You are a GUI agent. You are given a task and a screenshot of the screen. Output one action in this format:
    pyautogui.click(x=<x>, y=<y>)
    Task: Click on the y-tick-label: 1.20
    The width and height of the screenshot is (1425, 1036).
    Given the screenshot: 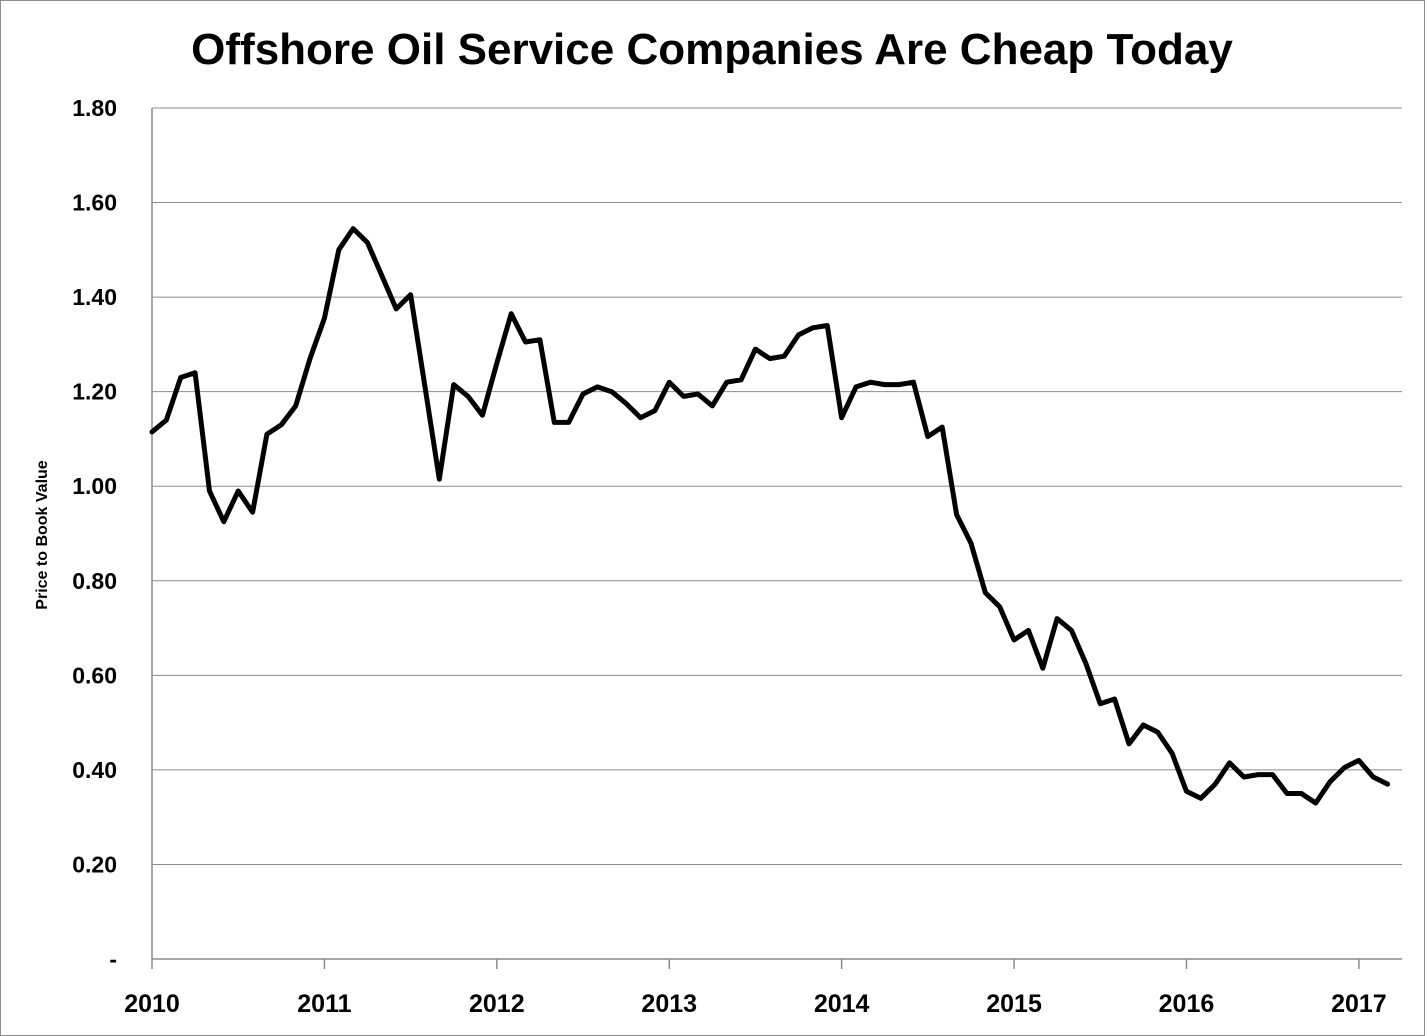 What is the action you would take?
    pyautogui.click(x=94, y=392)
    